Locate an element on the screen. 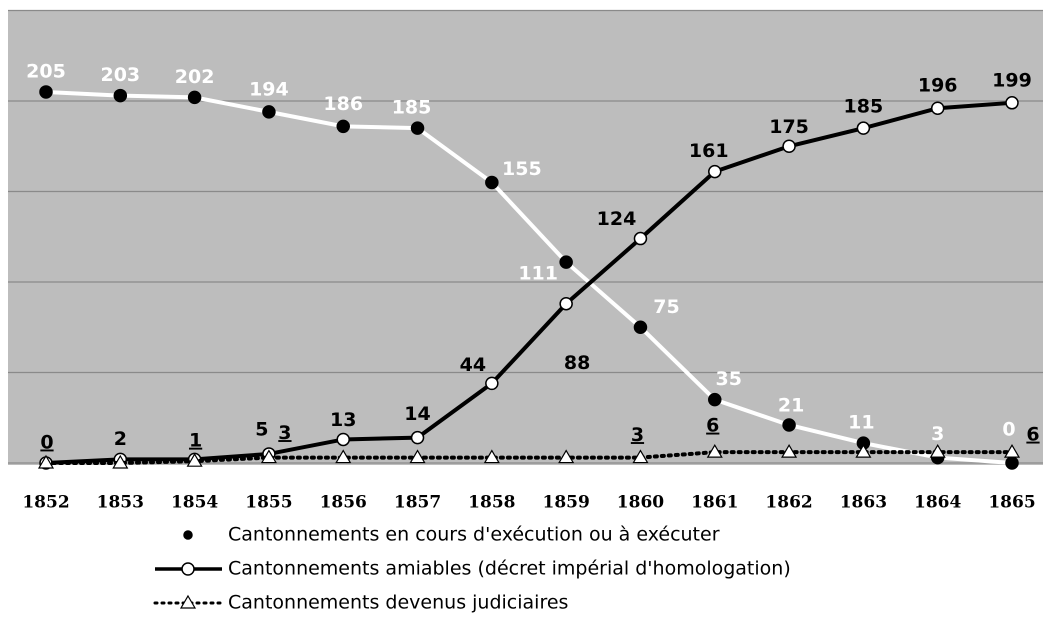 The image size is (1043, 618). x-tick-label: 1865 is located at coordinates (1011, 503).